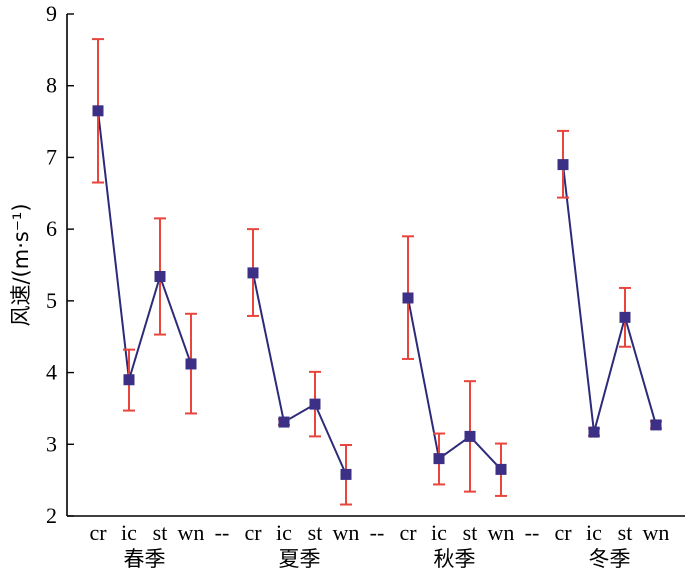  Describe the element at coordinates (51, 515) in the screenshot. I see `y-tick-label: 2` at that location.